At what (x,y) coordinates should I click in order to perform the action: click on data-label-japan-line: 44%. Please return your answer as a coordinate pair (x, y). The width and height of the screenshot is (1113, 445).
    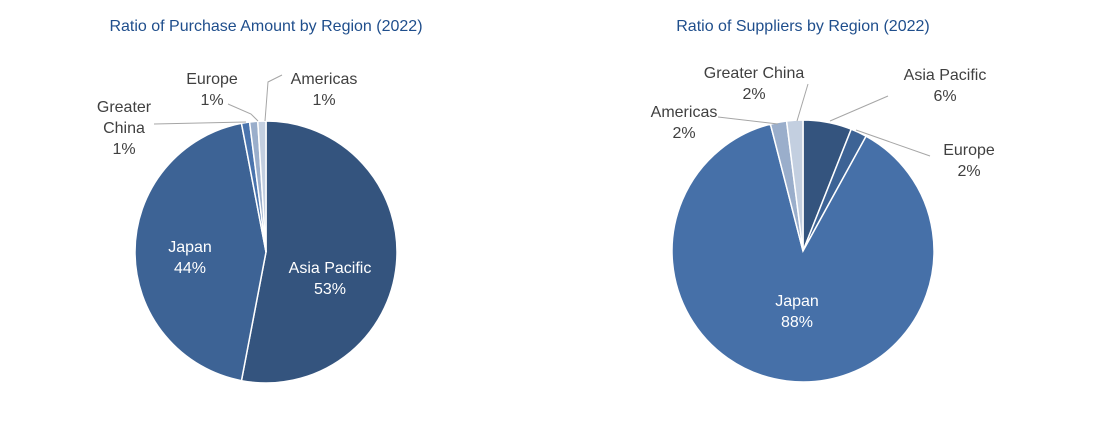
    Looking at the image, I should click on (190, 268).